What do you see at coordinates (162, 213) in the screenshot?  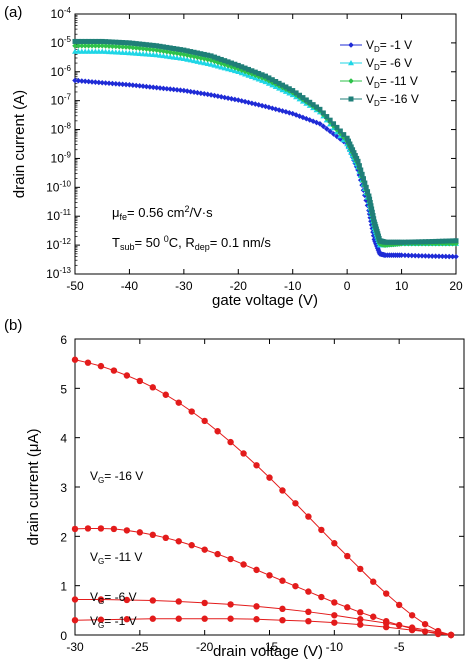 I see `mobility-annotation: μfe= 0.56 cm2/V·s` at bounding box center [162, 213].